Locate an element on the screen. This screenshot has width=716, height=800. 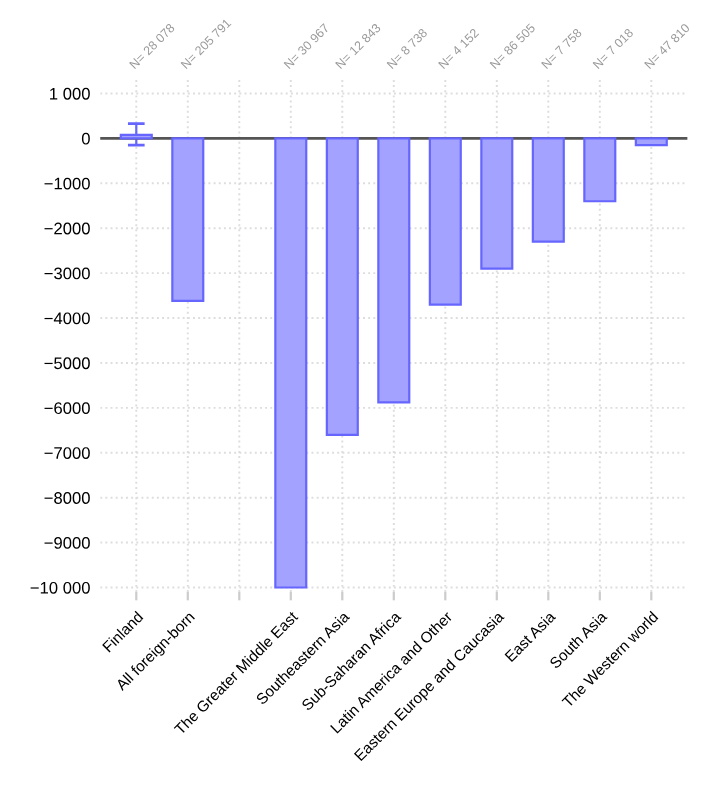
y-tick-label: 0 is located at coordinates (85, 138).